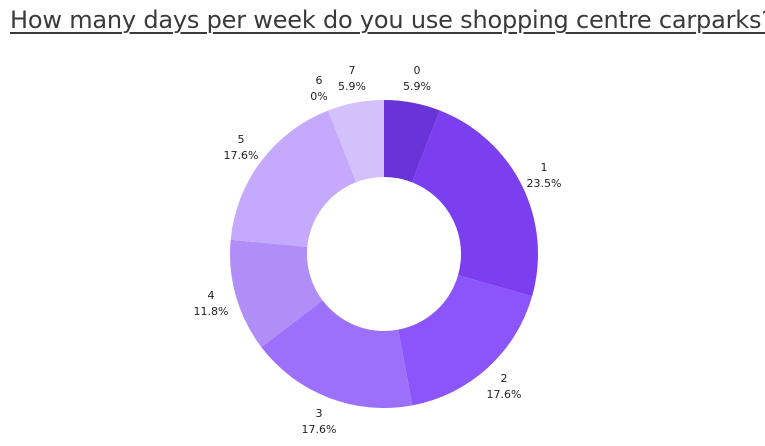  What do you see at coordinates (504, 378) in the screenshot?
I see `slice-category-label: 2` at bounding box center [504, 378].